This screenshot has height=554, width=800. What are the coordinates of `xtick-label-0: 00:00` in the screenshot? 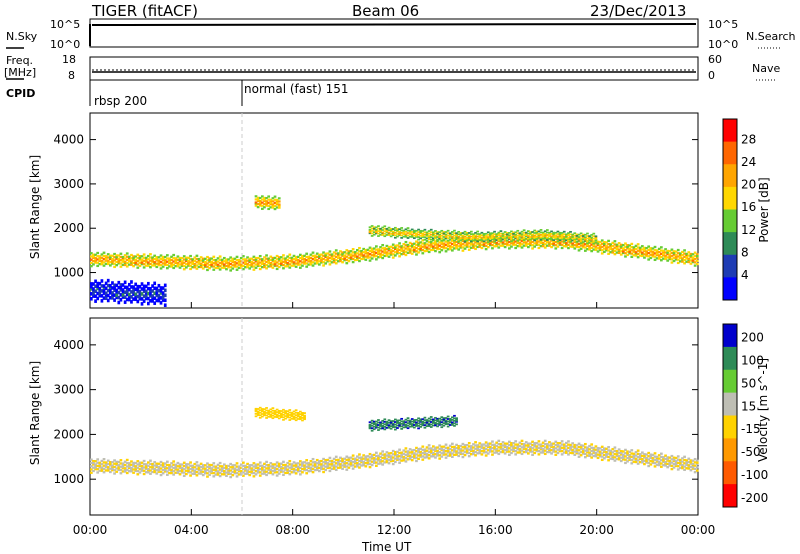 It's located at (90, 530).